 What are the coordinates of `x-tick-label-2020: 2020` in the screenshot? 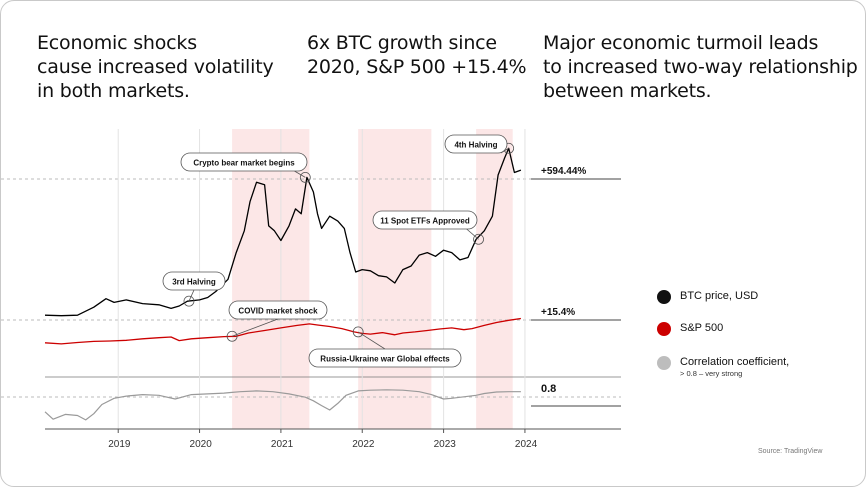 It's located at (201, 444).